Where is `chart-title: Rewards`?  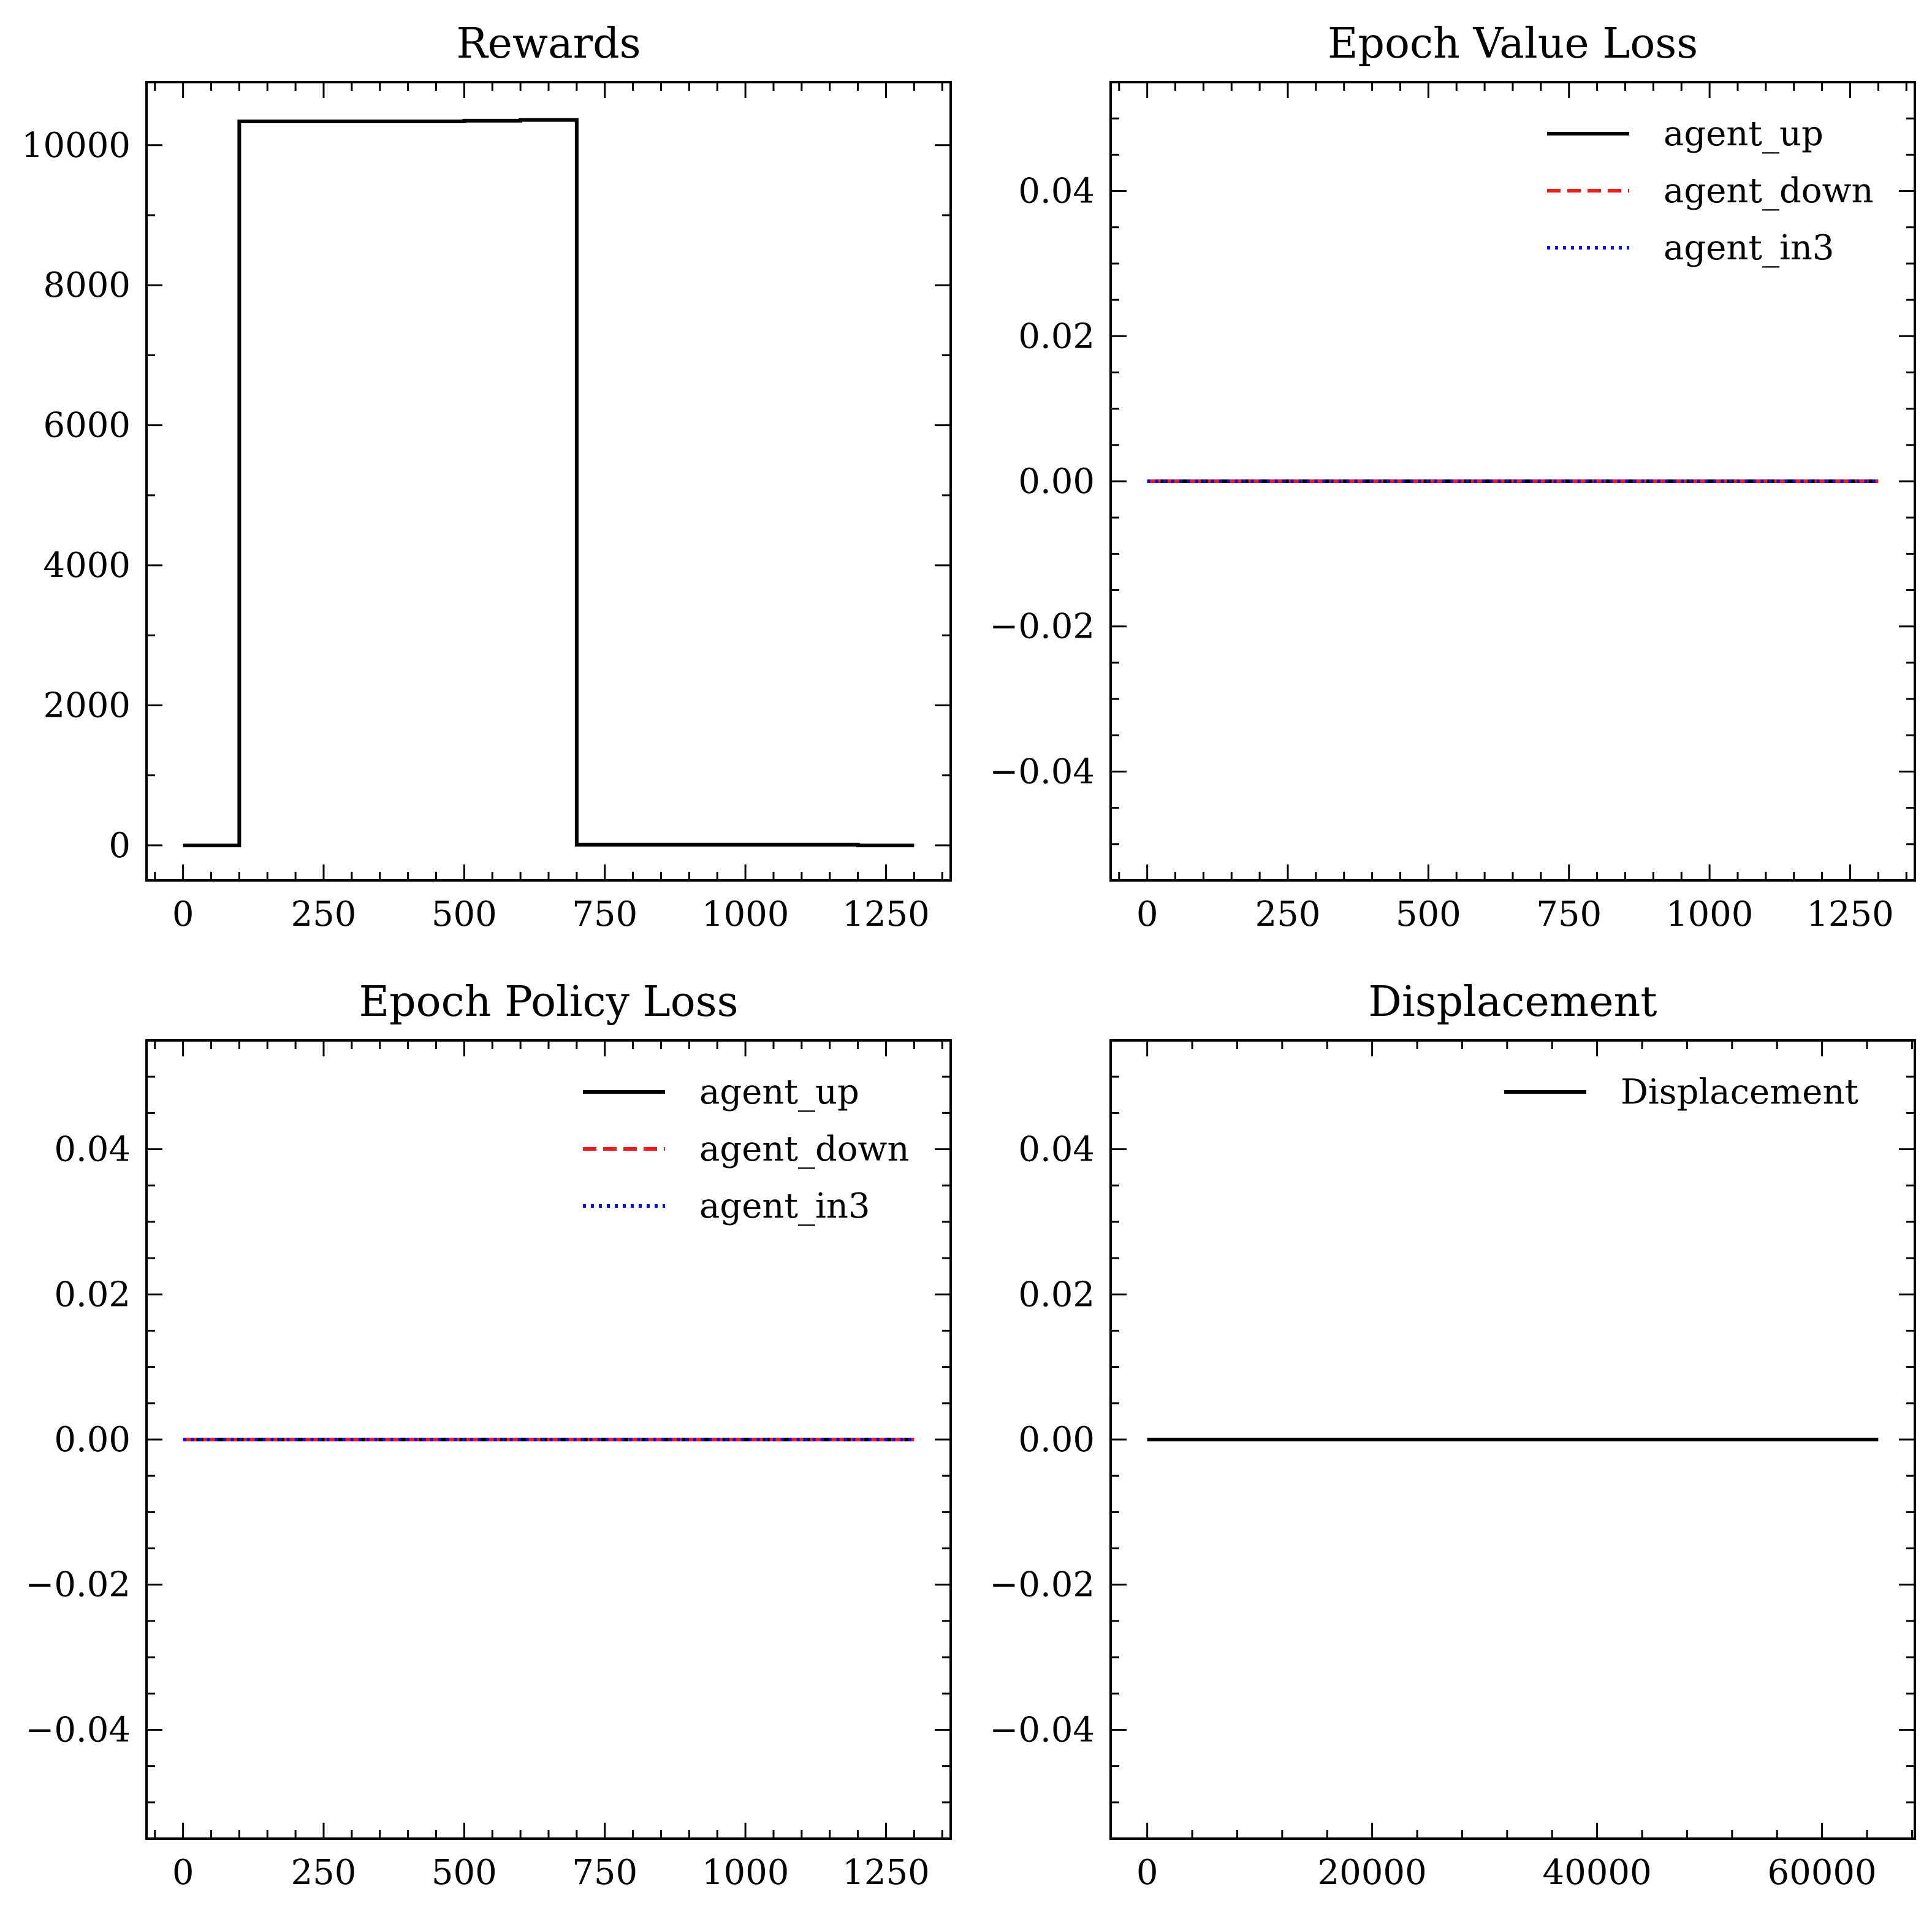 chart-title: Rewards is located at coordinates (549, 44).